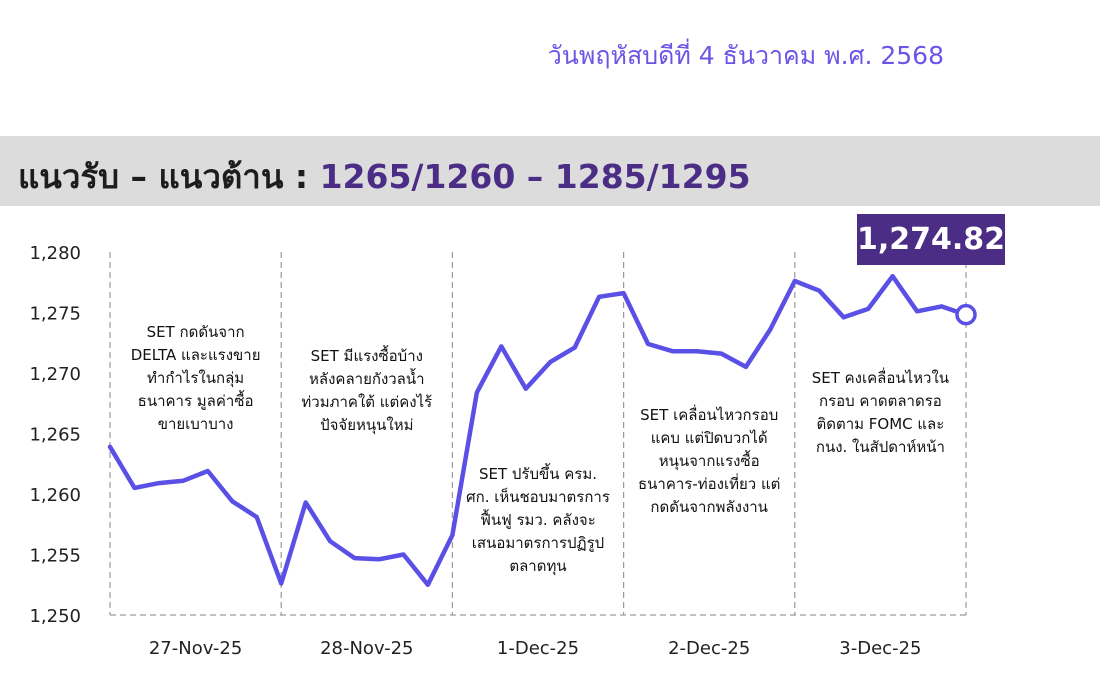 This screenshot has height=692, width=1100. Describe the element at coordinates (55, 616) in the screenshot. I see `y-tick-label: 1,250` at that location.